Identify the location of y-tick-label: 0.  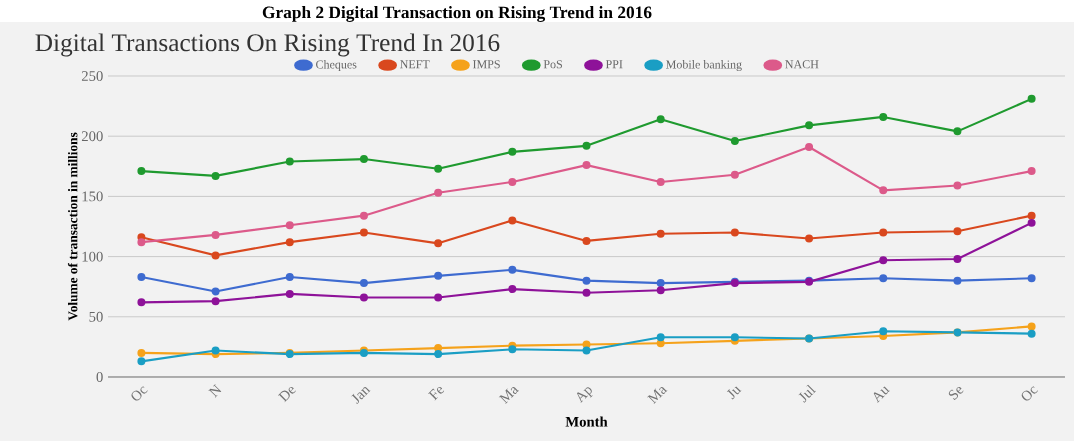
(99, 377).